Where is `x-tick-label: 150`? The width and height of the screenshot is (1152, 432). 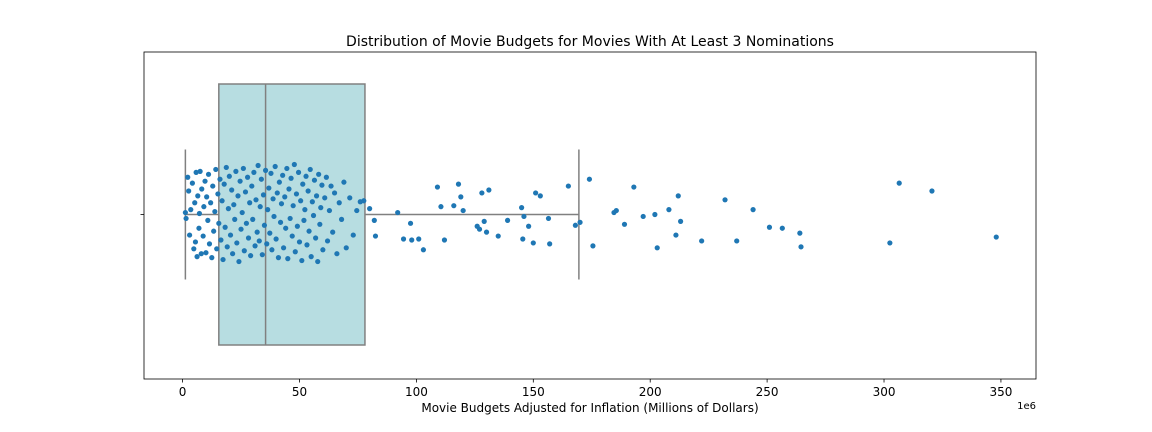
x-tick-label: 150 is located at coordinates (533, 392).